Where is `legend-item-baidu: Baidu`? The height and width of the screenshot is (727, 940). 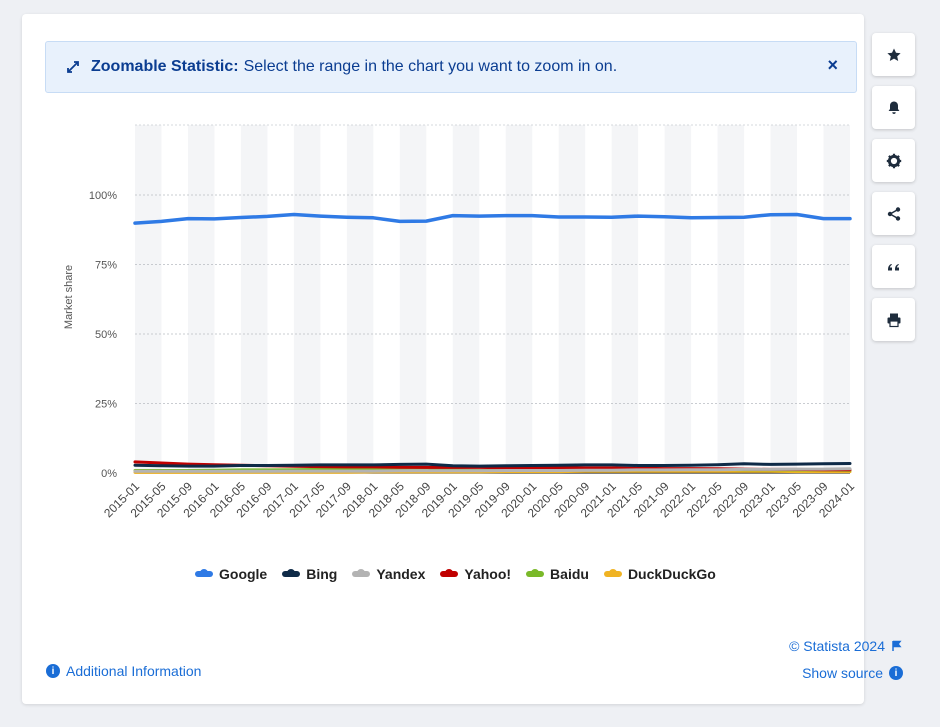 legend-item-baidu: Baidu is located at coordinates (557, 574).